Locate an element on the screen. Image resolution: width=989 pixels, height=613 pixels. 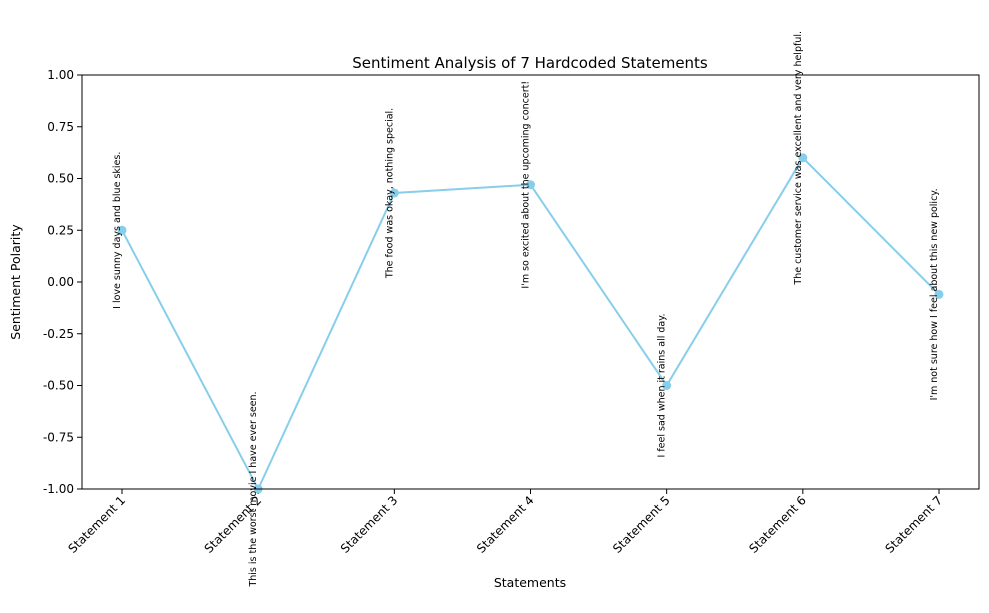
statement-annotation: I feel sad when it rains all day. is located at coordinates (662, 385).